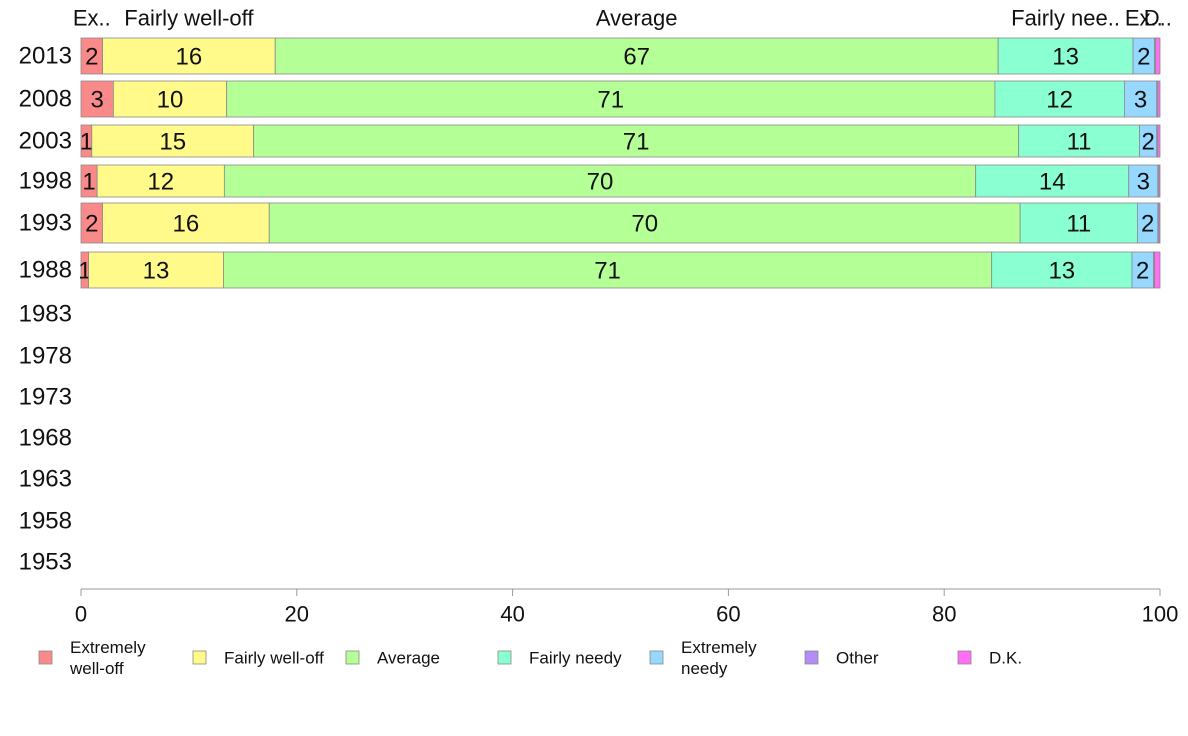 This screenshot has height=736, width=1188. I want to click on legend-label: Fairly needy, so click(575, 658).